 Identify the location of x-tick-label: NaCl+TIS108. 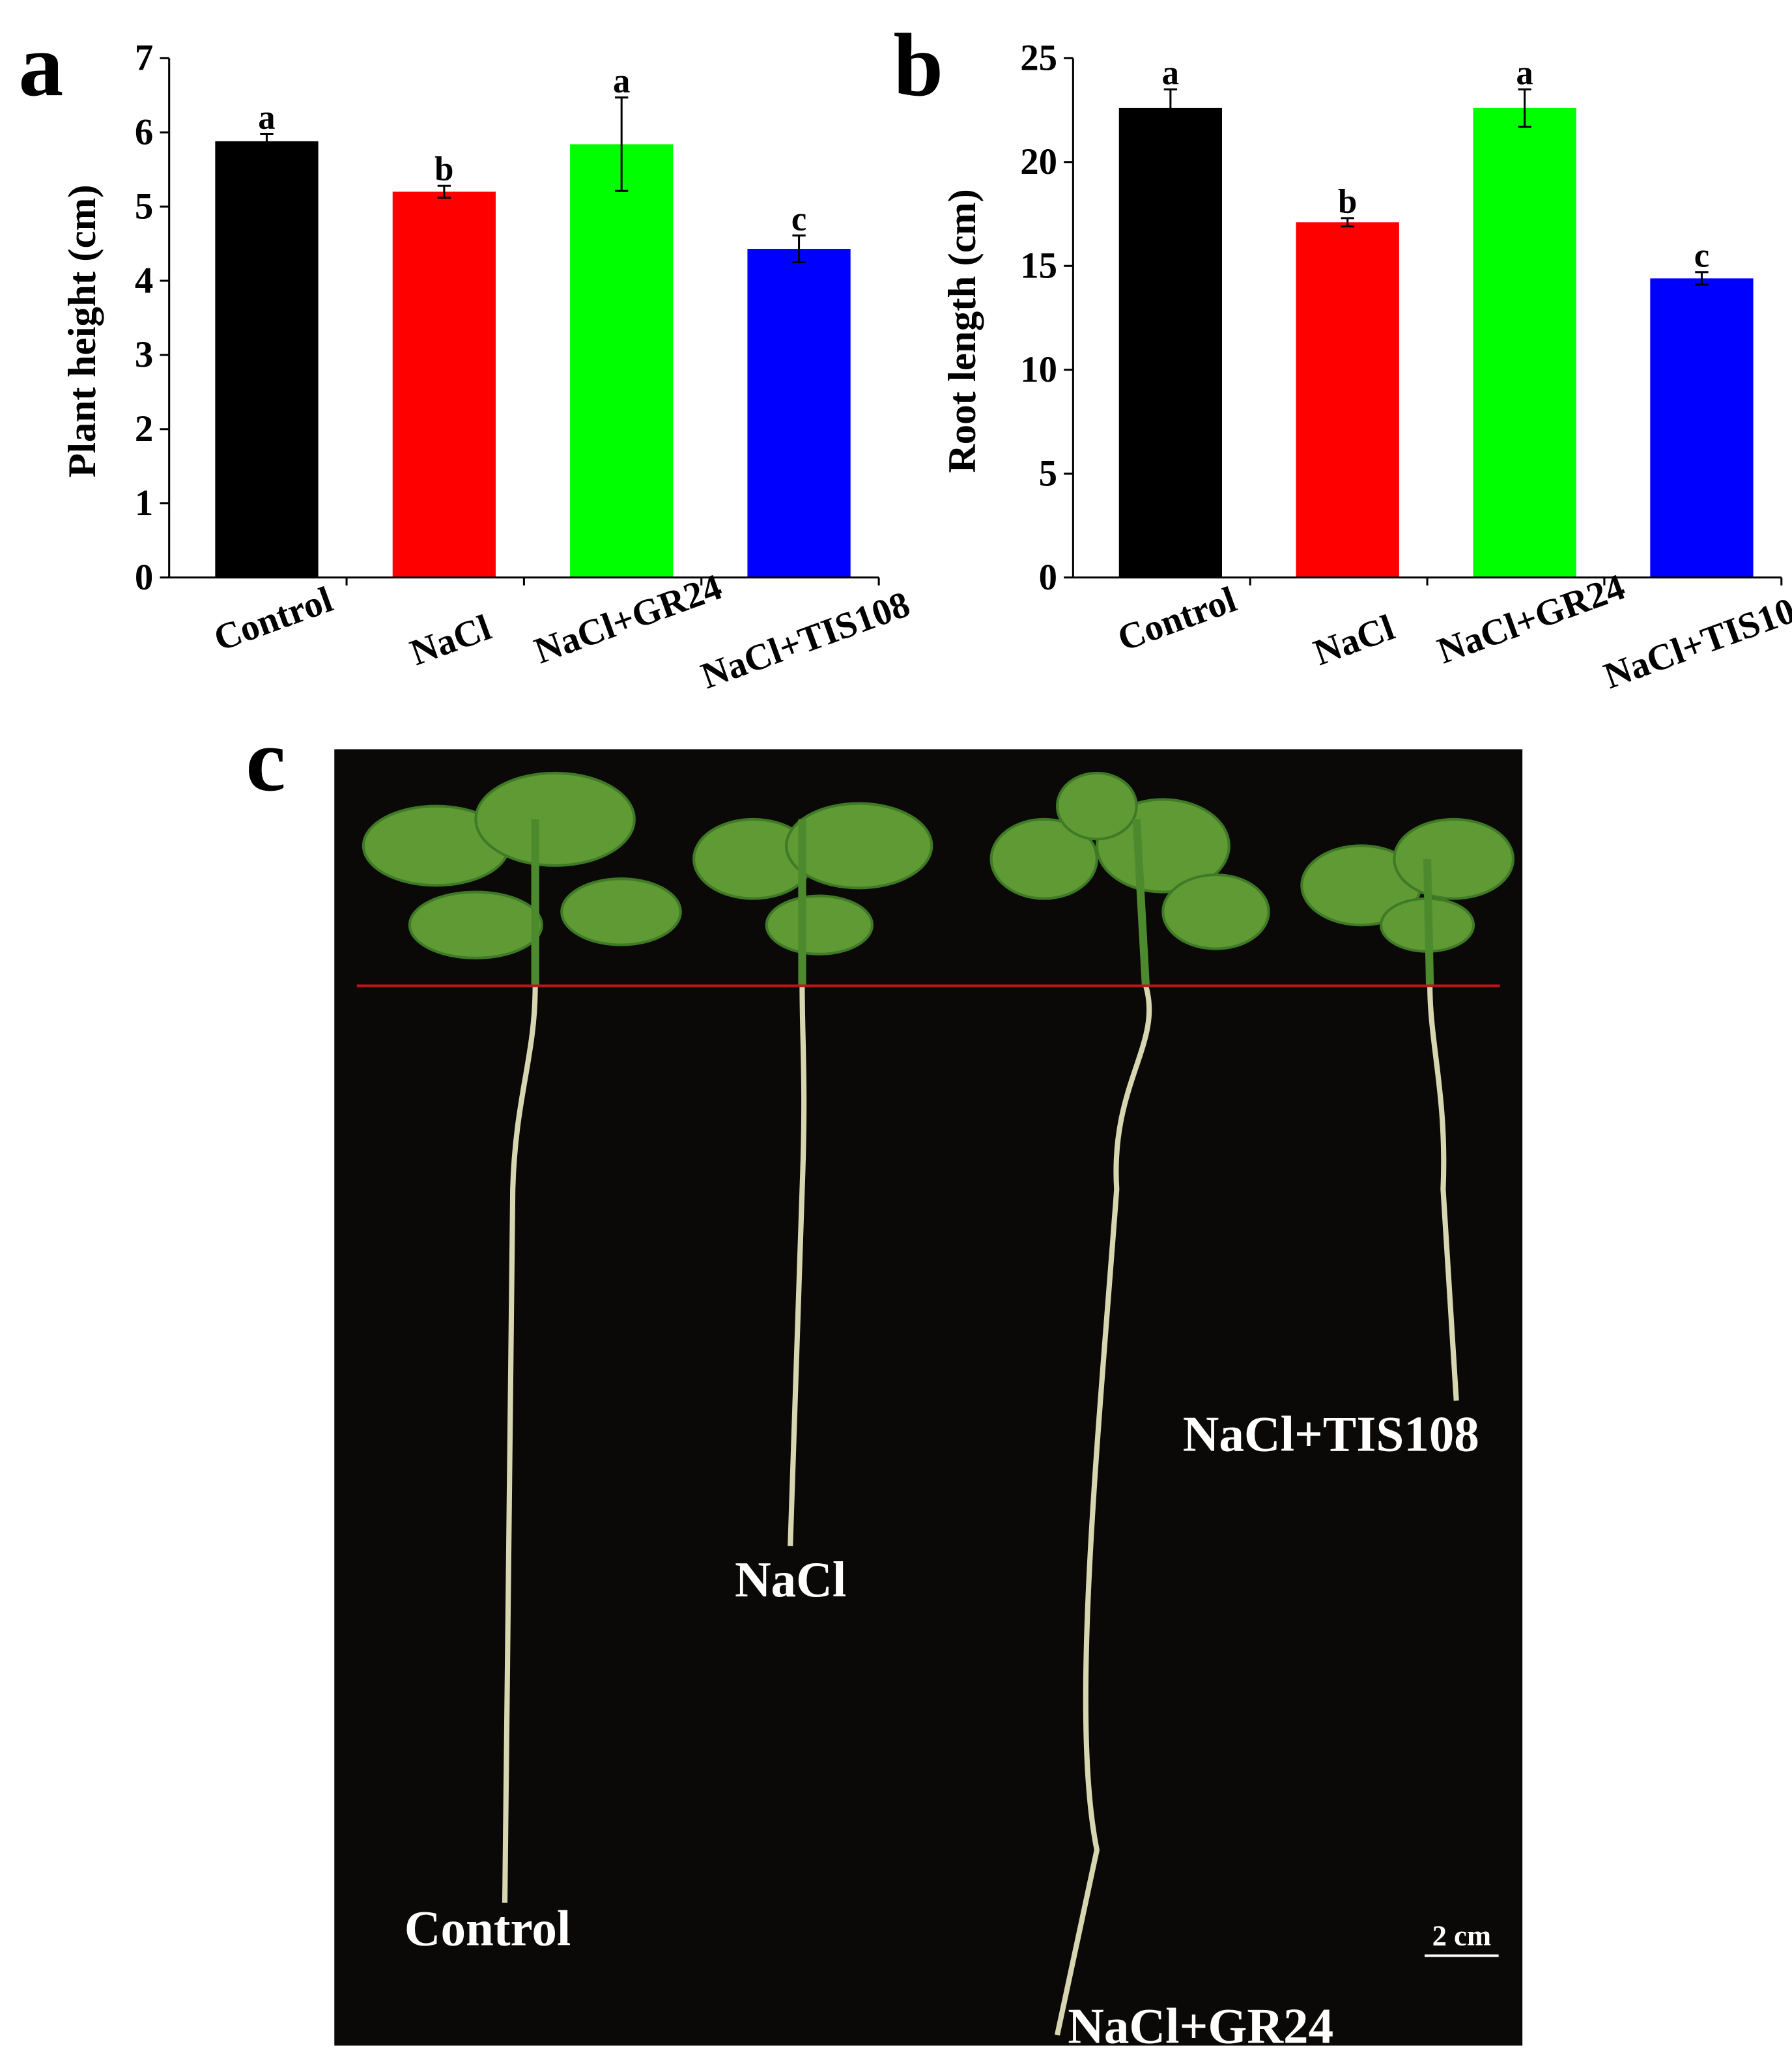
(806, 640).